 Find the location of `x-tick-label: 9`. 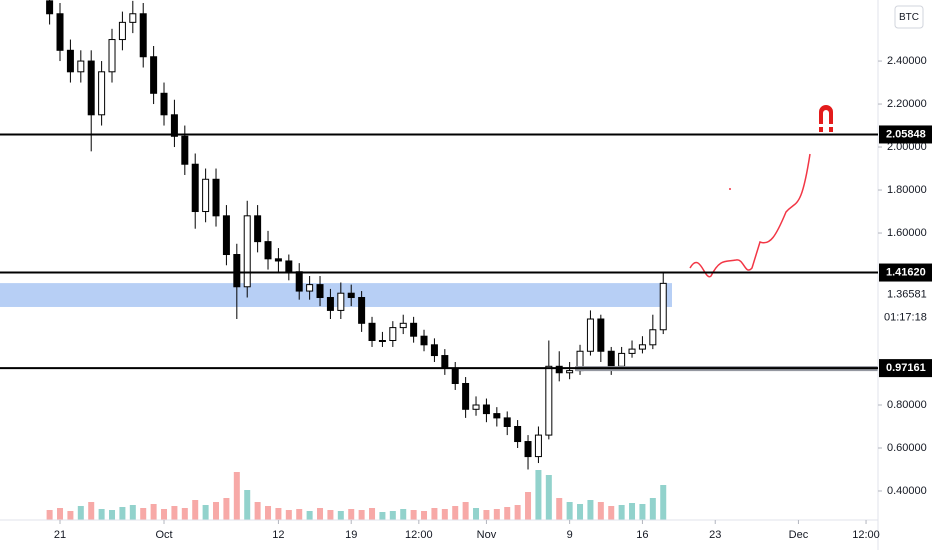

x-tick-label: 9 is located at coordinates (570, 535).